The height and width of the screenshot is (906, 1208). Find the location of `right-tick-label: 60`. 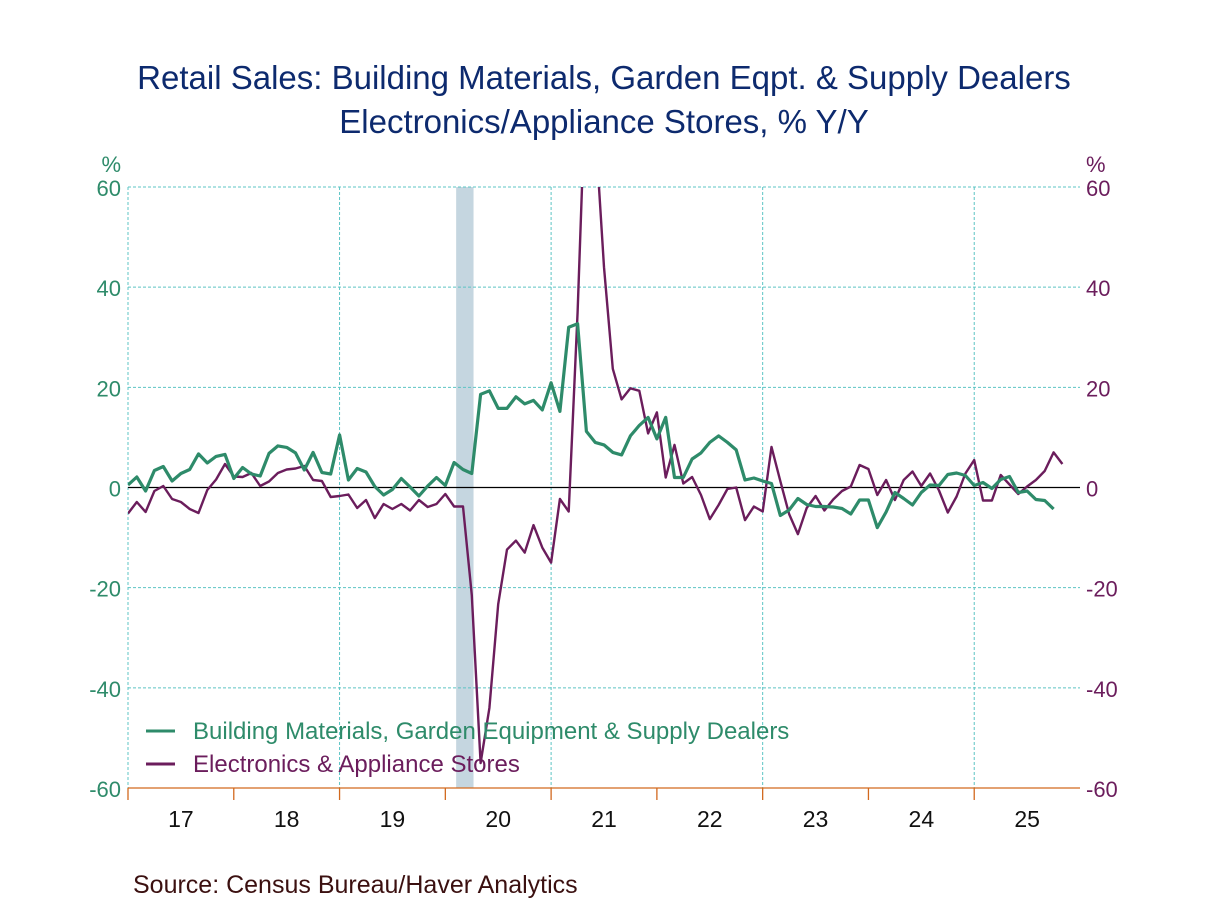

right-tick-label: 60 is located at coordinates (1098, 188).